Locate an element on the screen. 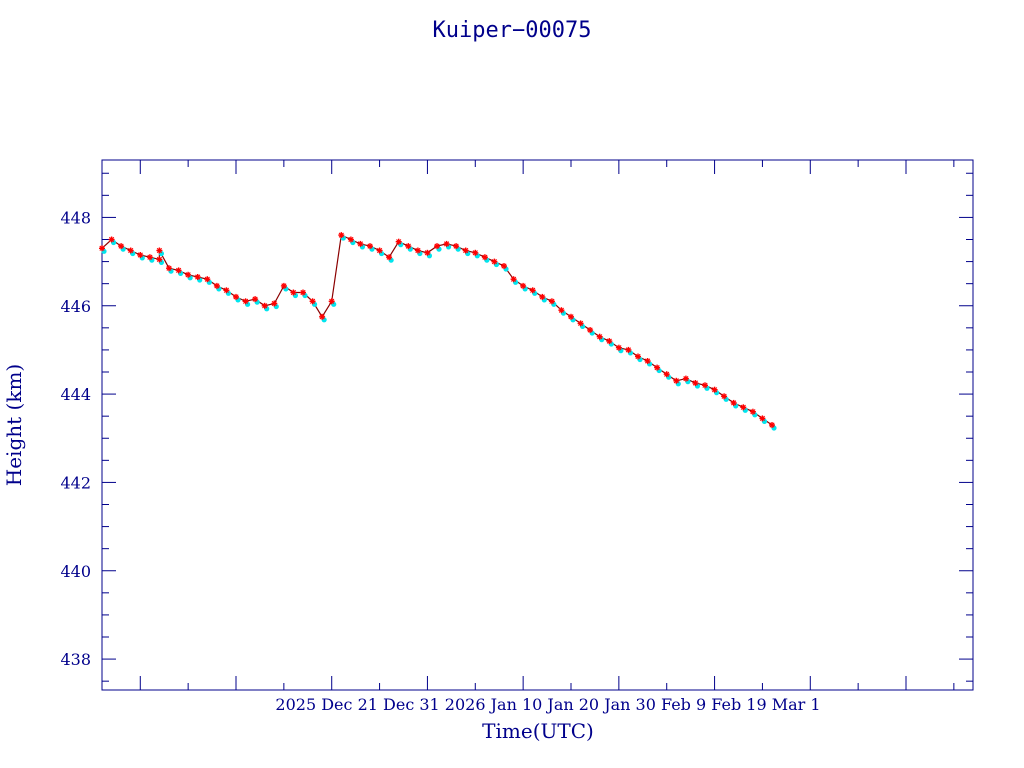 Image resolution: width=1024 pixels, height=768 pixels. y-tick-label: 446 is located at coordinates (75, 306).